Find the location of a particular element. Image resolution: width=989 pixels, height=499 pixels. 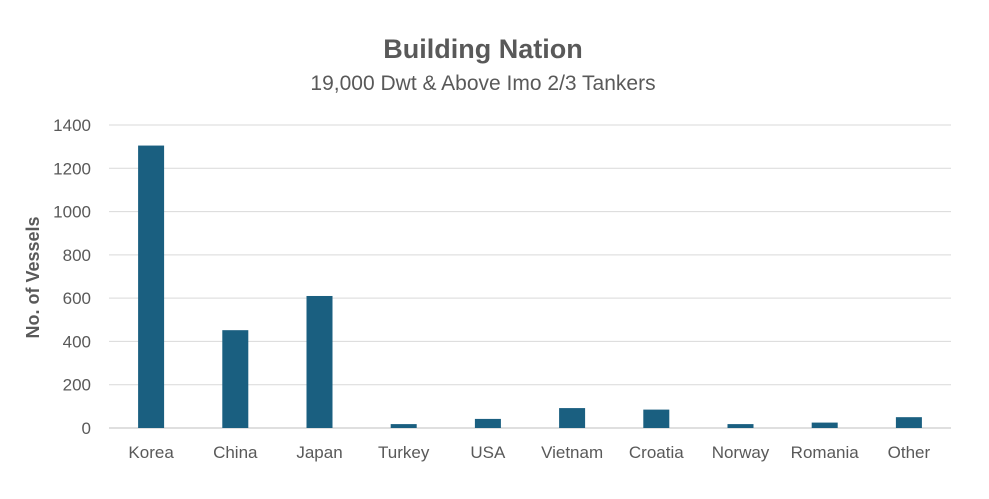

bar-other is located at coordinates (908, 422).